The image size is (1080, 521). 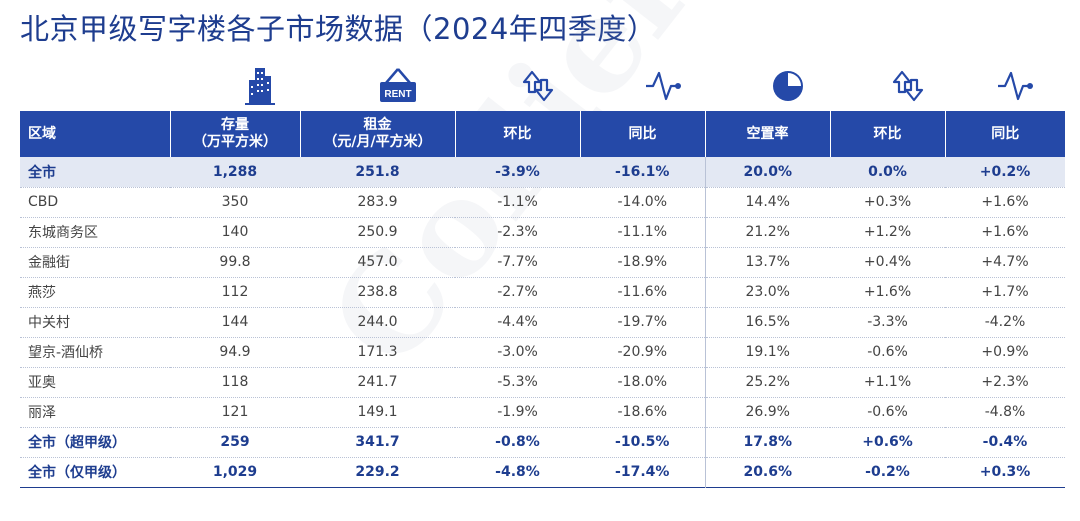 I want to click on table-row: 丽泽 121 149.1 -1.9% -18.6% 26.9% -0.6% -4.8%, so click(x=542, y=412).